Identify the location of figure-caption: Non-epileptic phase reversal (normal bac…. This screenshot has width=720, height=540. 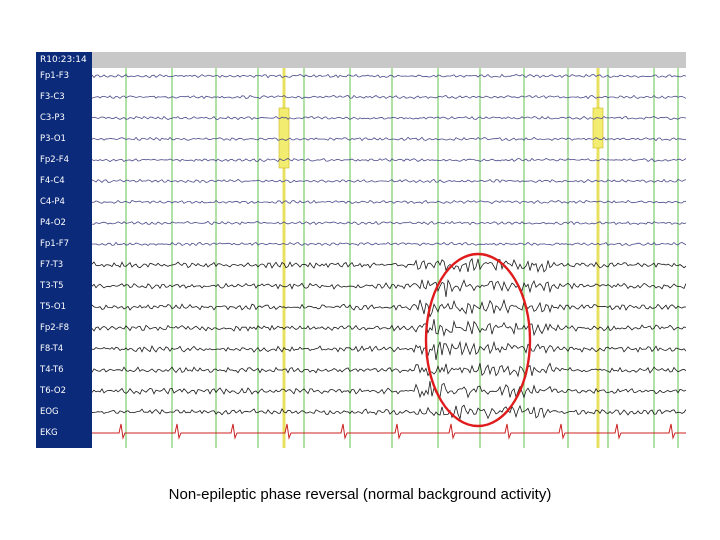
(360, 494).